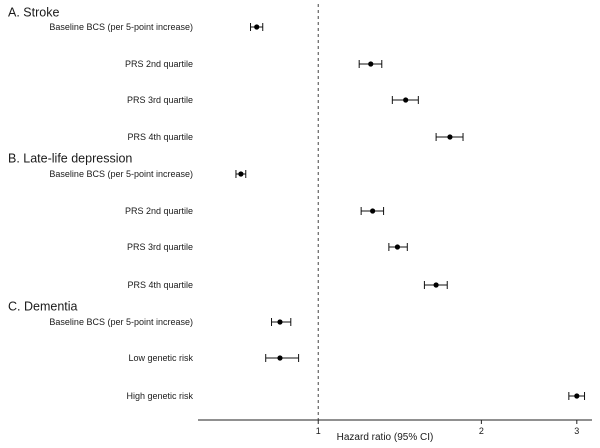  I want to click on forest-row: Low genetic risk, so click(214, 358).